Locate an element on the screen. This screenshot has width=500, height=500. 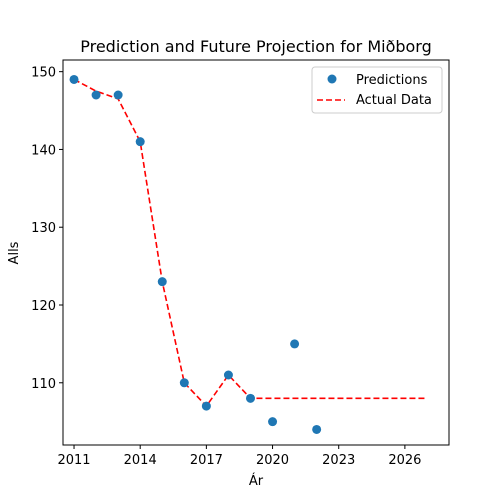
x-tick-label: 2011 is located at coordinates (73, 460).